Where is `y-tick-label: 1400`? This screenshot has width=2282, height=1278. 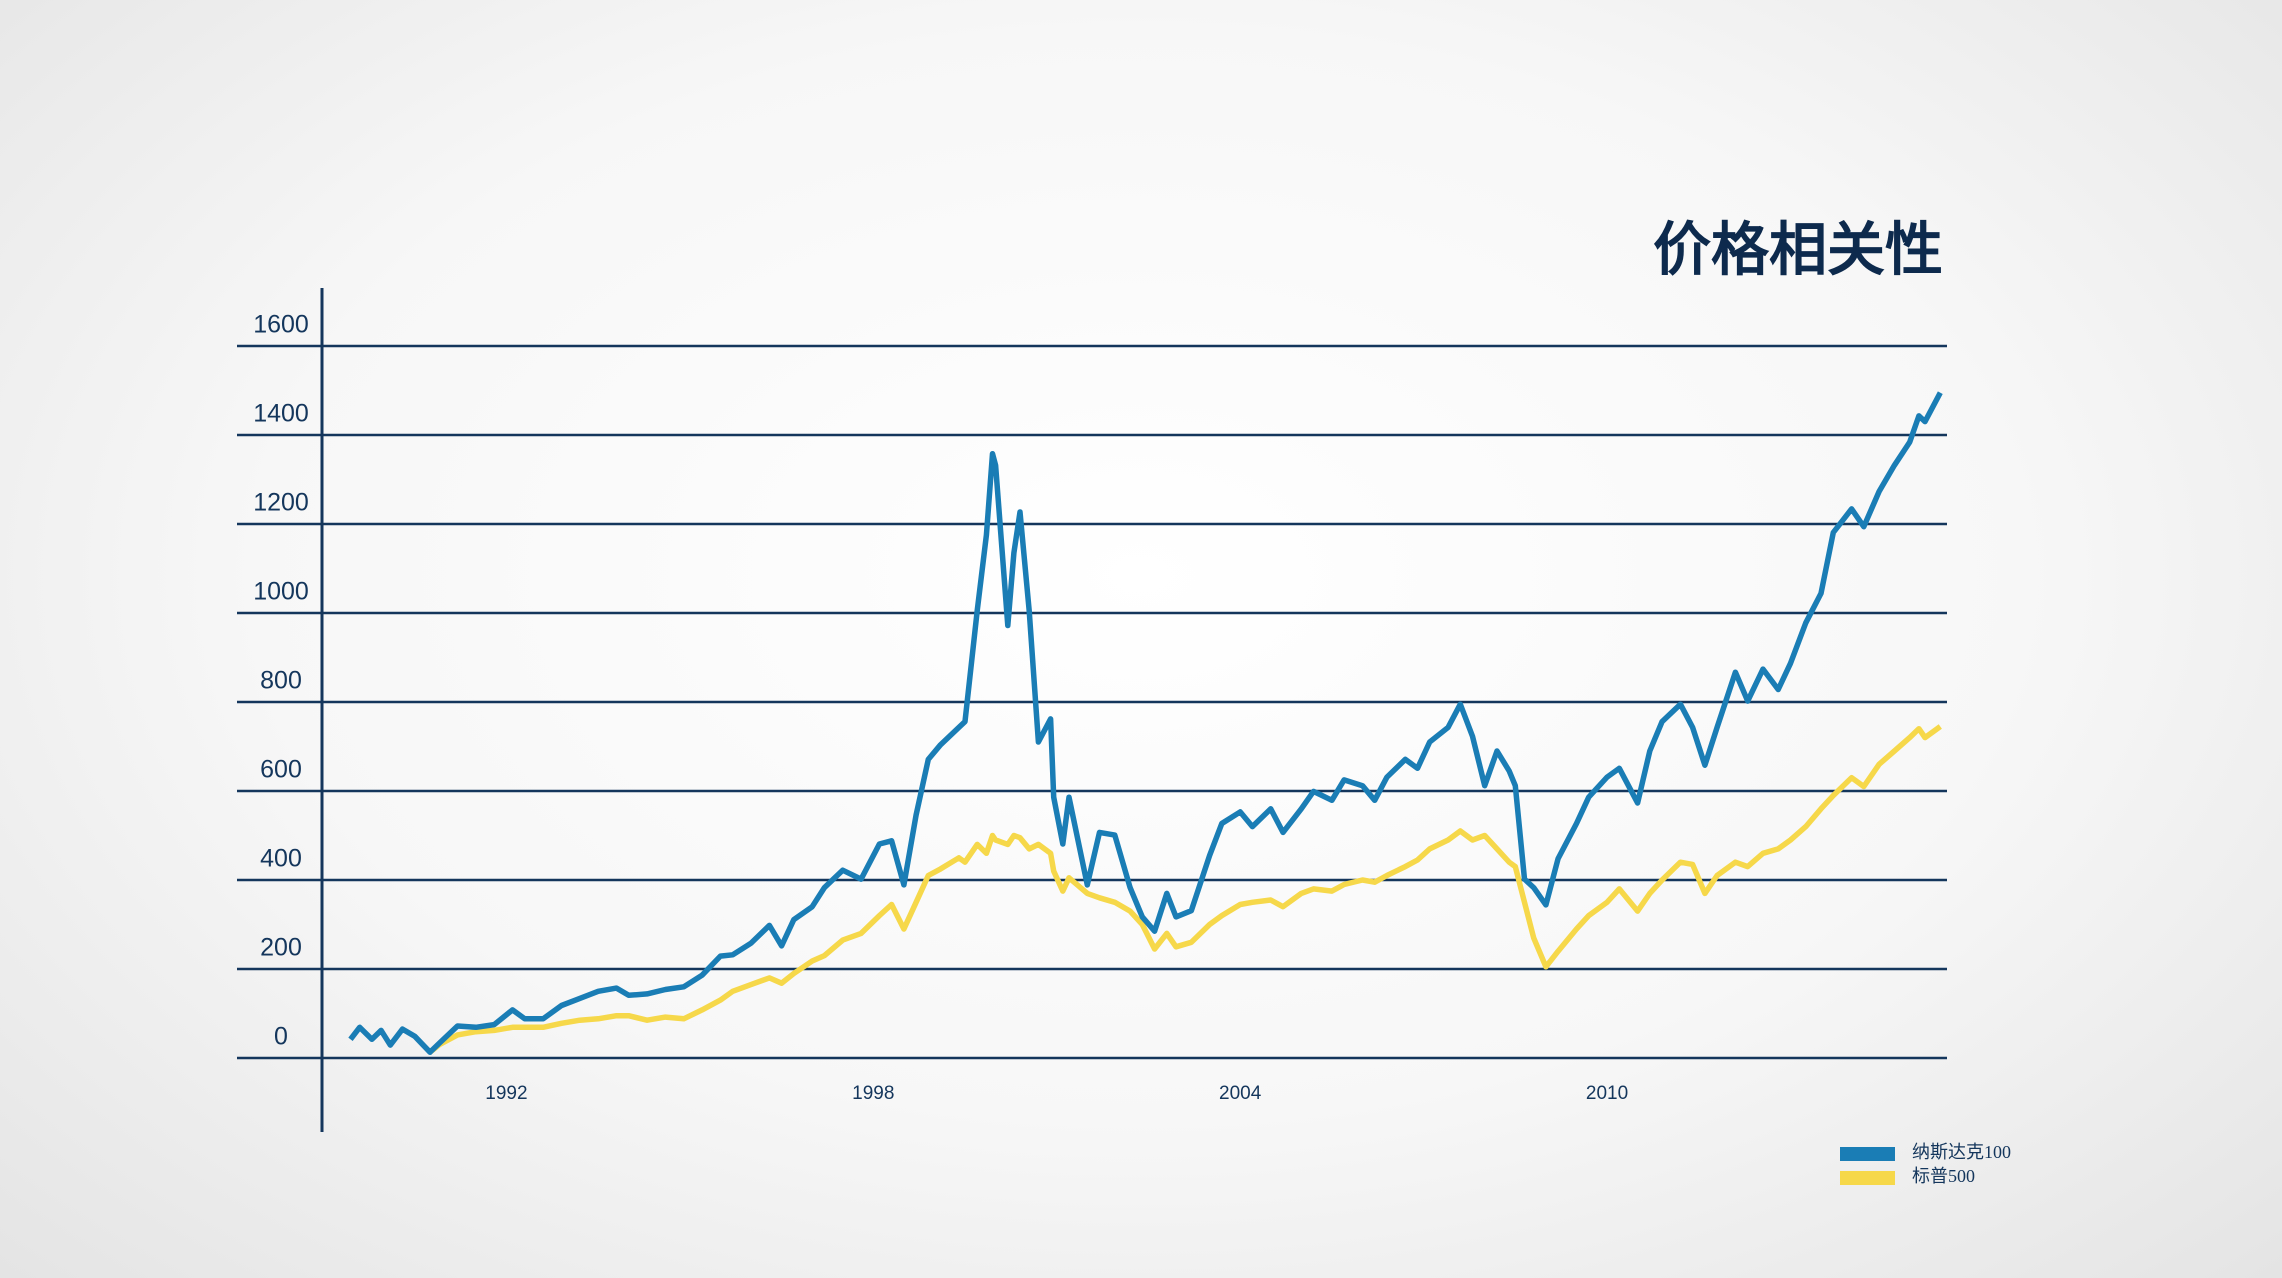
y-tick-label: 1400 is located at coordinates (281, 414).